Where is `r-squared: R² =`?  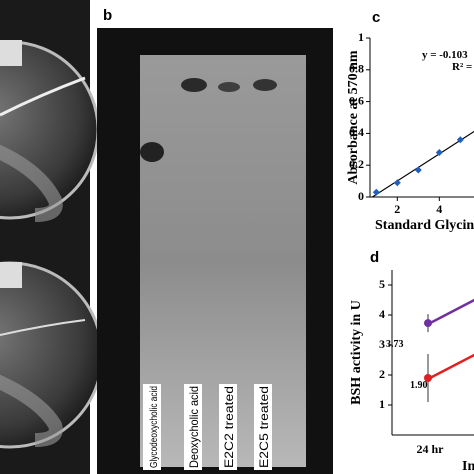
r-squared: R² = is located at coordinates (462, 67).